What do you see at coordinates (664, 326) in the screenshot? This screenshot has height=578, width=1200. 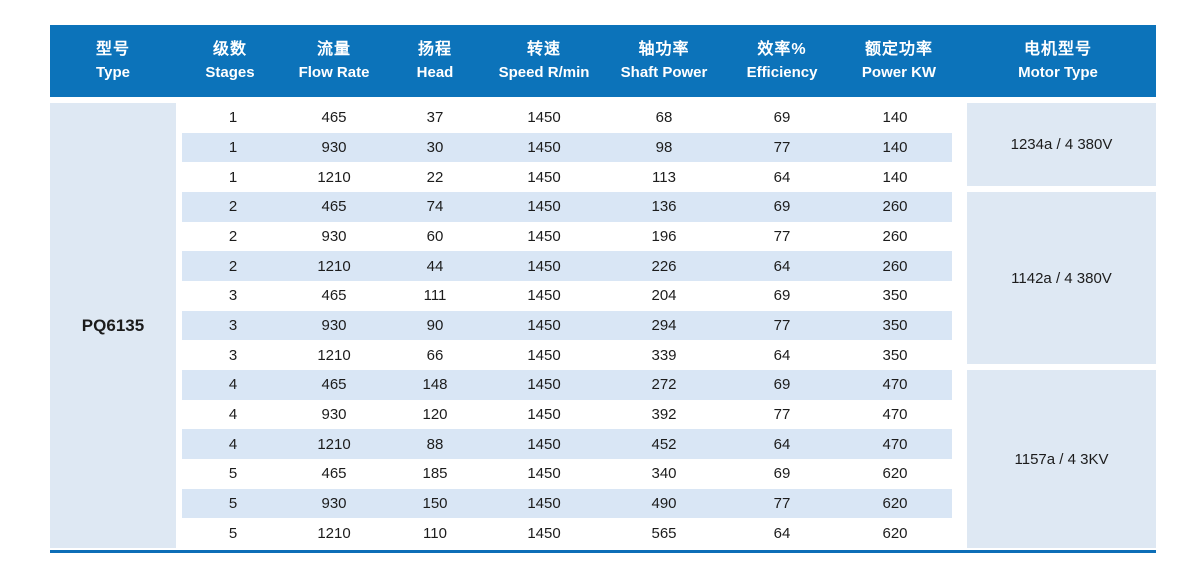 I see `cell-shaft: 294` at bounding box center [664, 326].